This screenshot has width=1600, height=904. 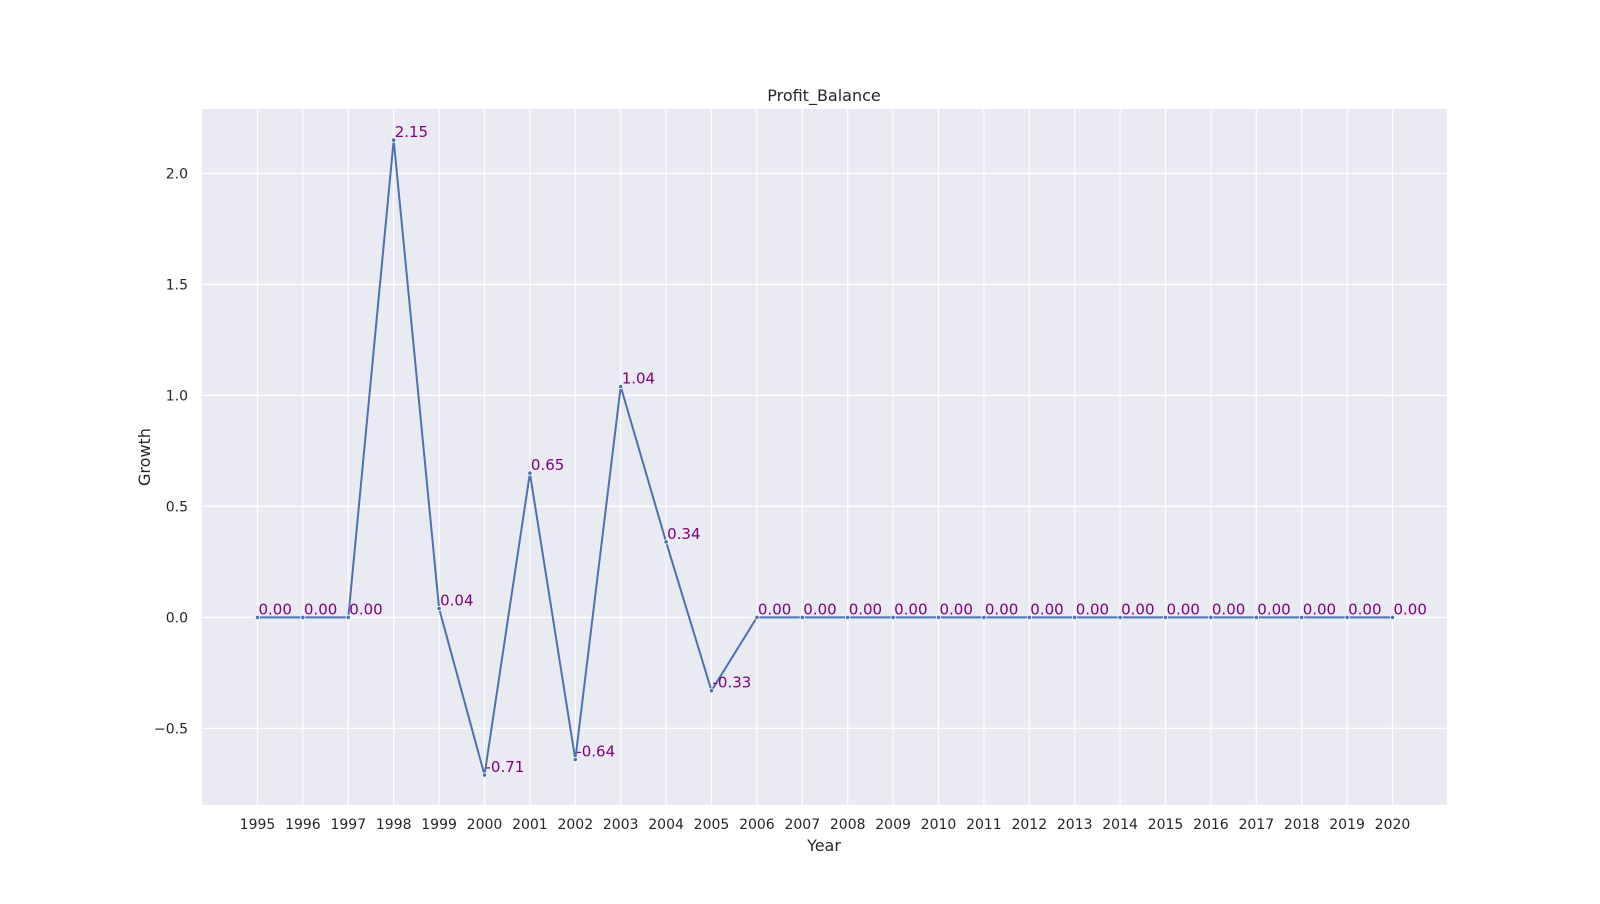 I want to click on y-tick-label: −0.5, so click(x=171, y=729).